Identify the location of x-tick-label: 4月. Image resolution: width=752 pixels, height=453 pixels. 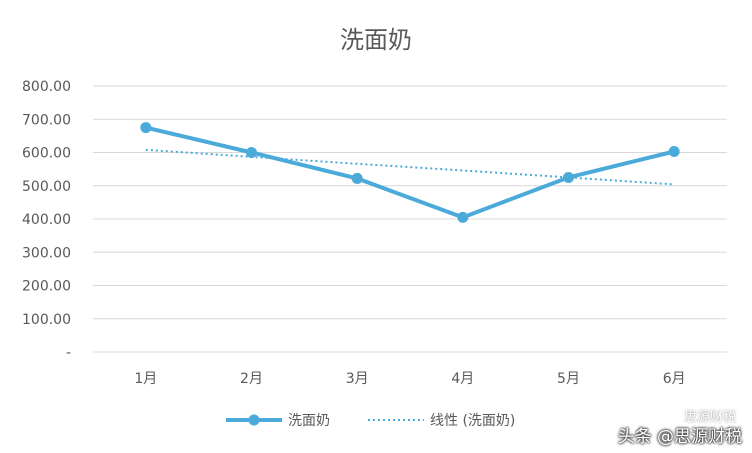
(462, 379).